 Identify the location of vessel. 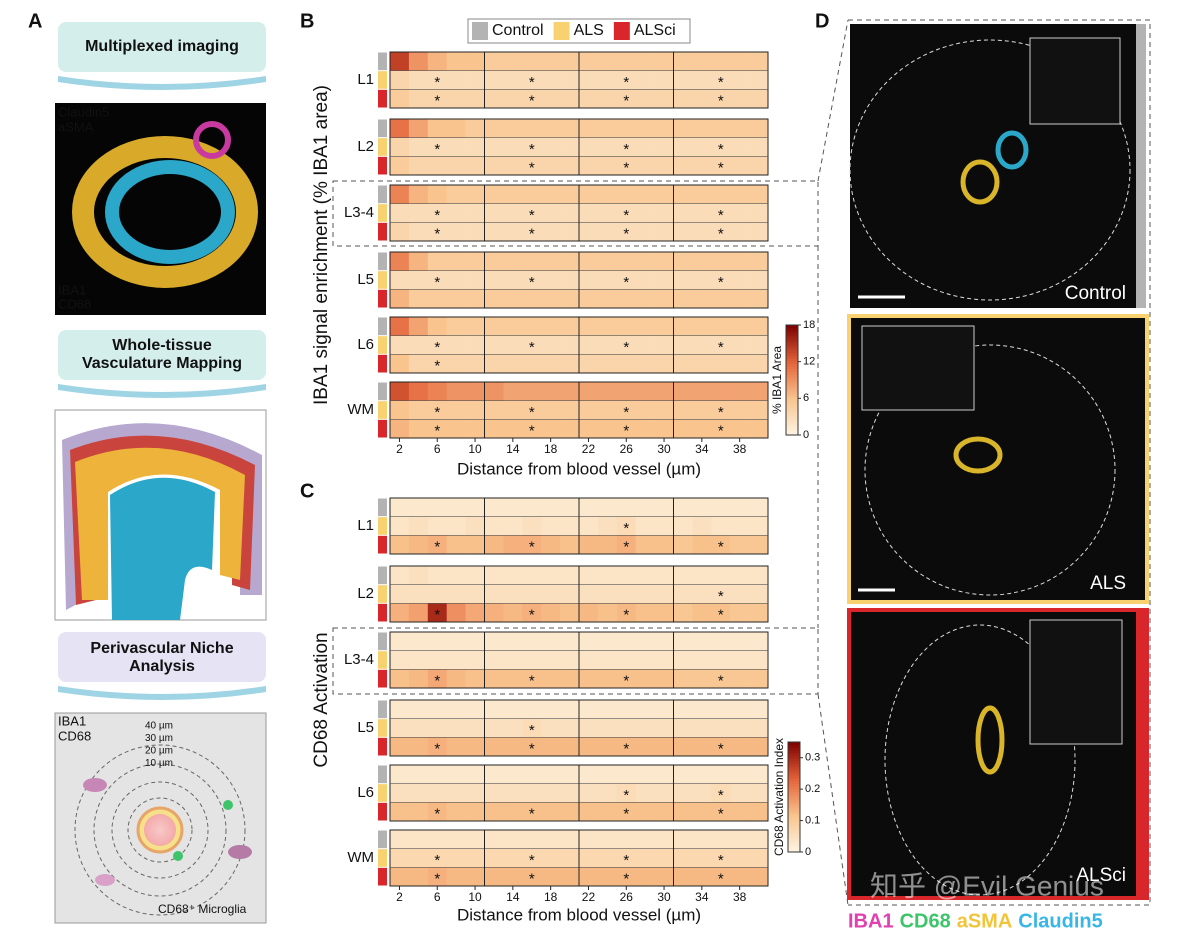
(980, 182).